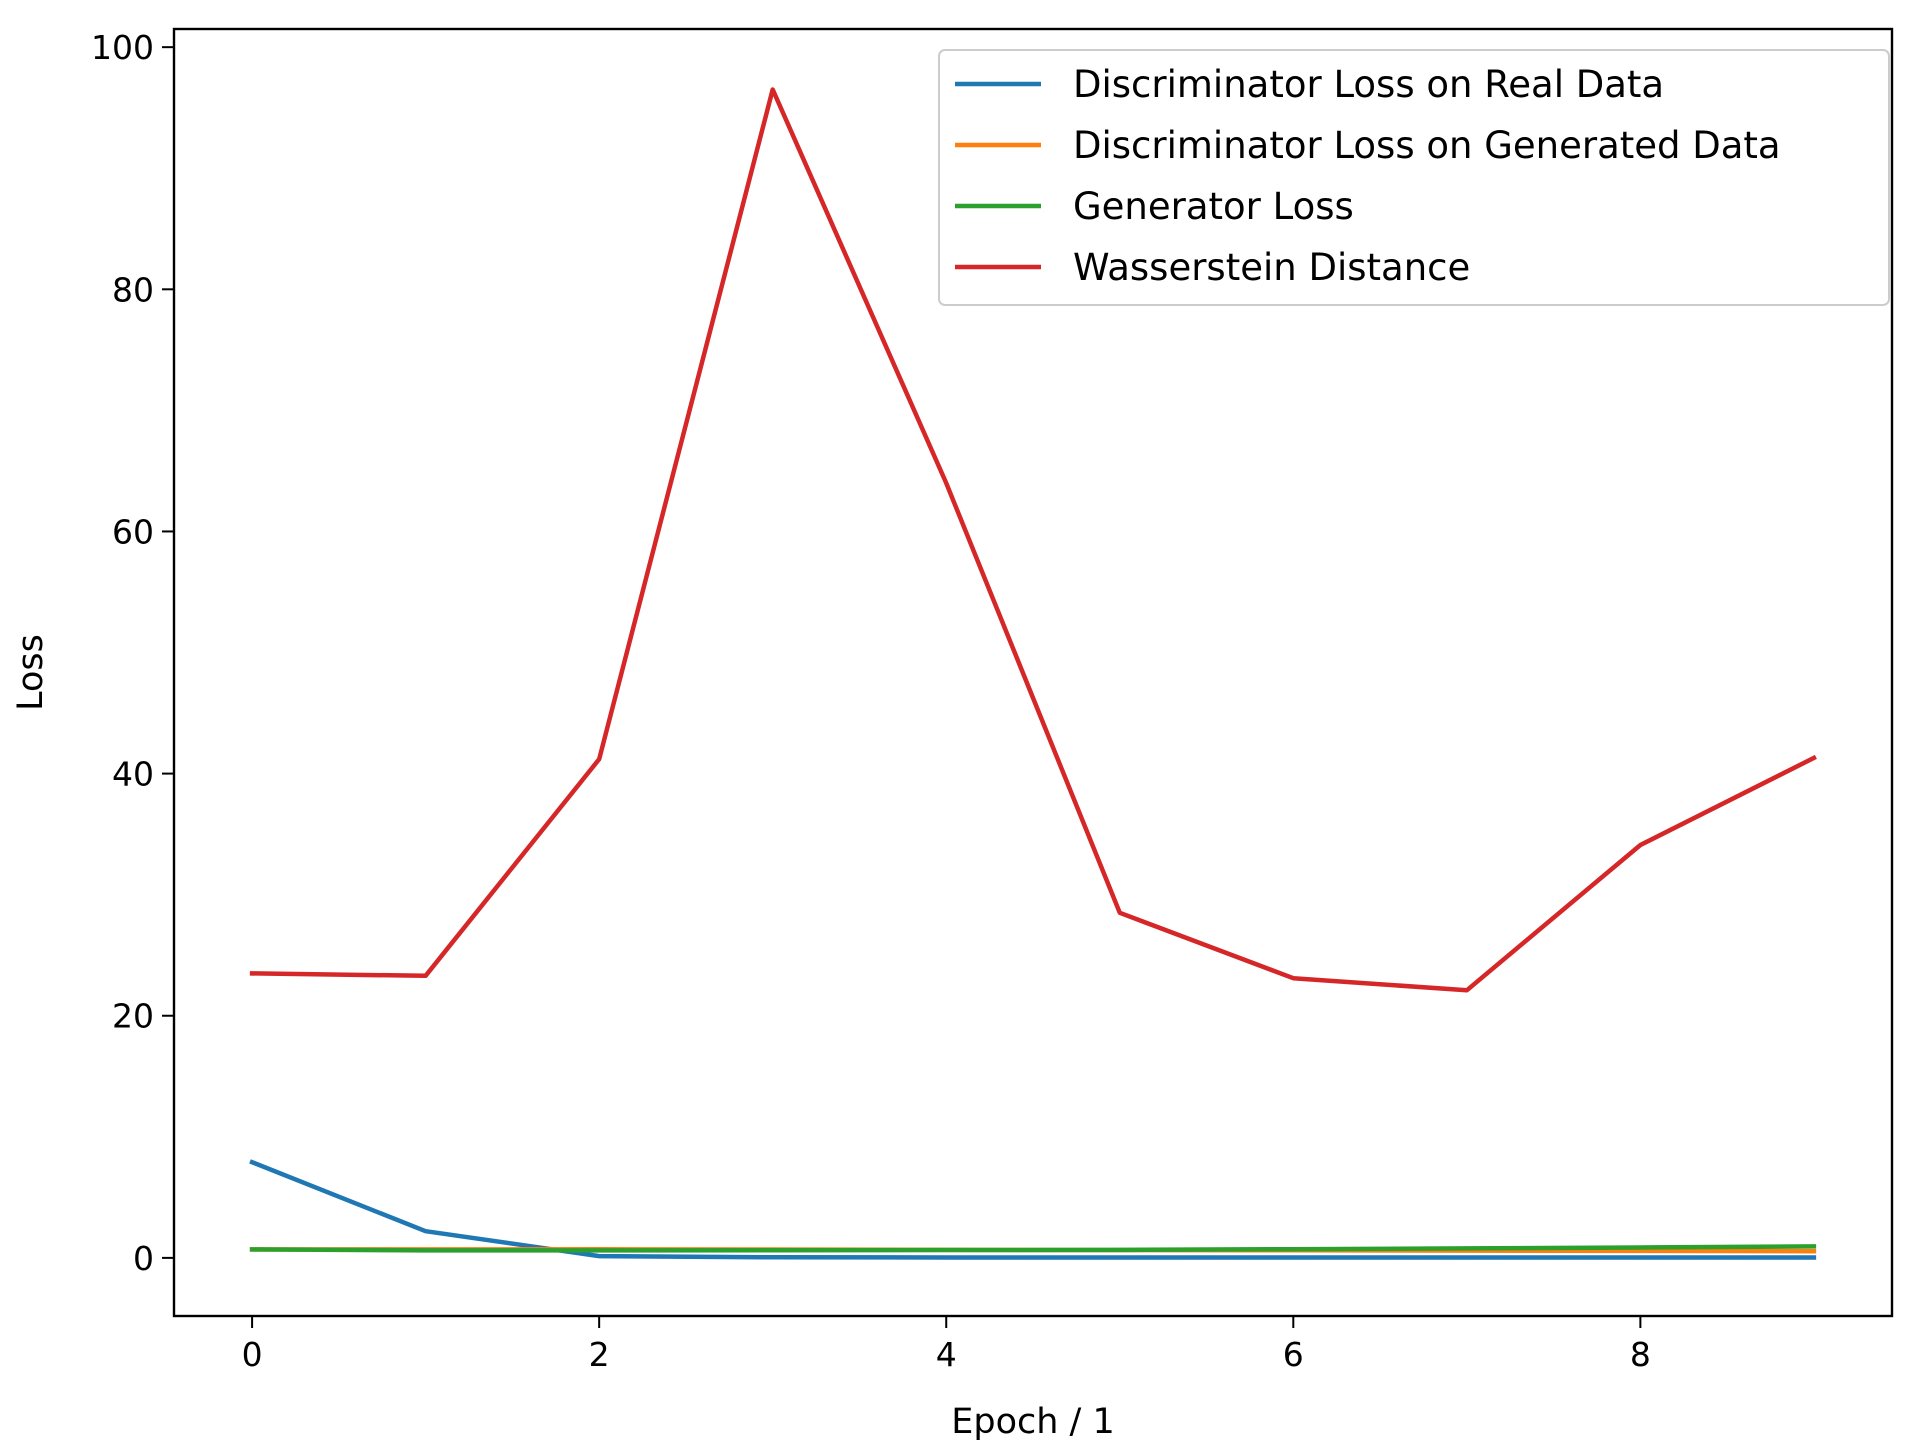 Image resolution: width=1920 pixels, height=1440 pixels. Describe the element at coordinates (1213, 206) in the screenshot. I see `legend-label: Generator Loss` at that location.